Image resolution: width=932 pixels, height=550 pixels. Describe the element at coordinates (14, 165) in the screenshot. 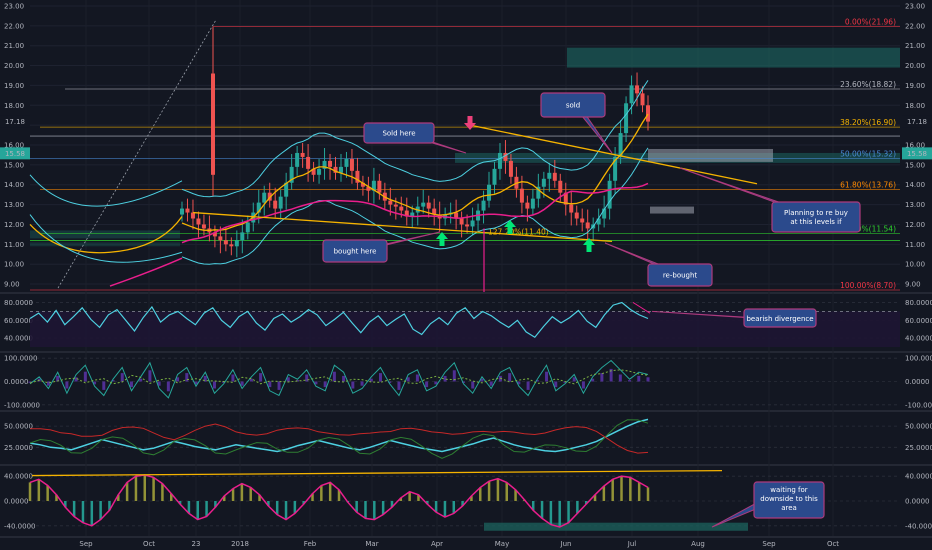

I see `price-axis-tick-left: 15.00` at that location.